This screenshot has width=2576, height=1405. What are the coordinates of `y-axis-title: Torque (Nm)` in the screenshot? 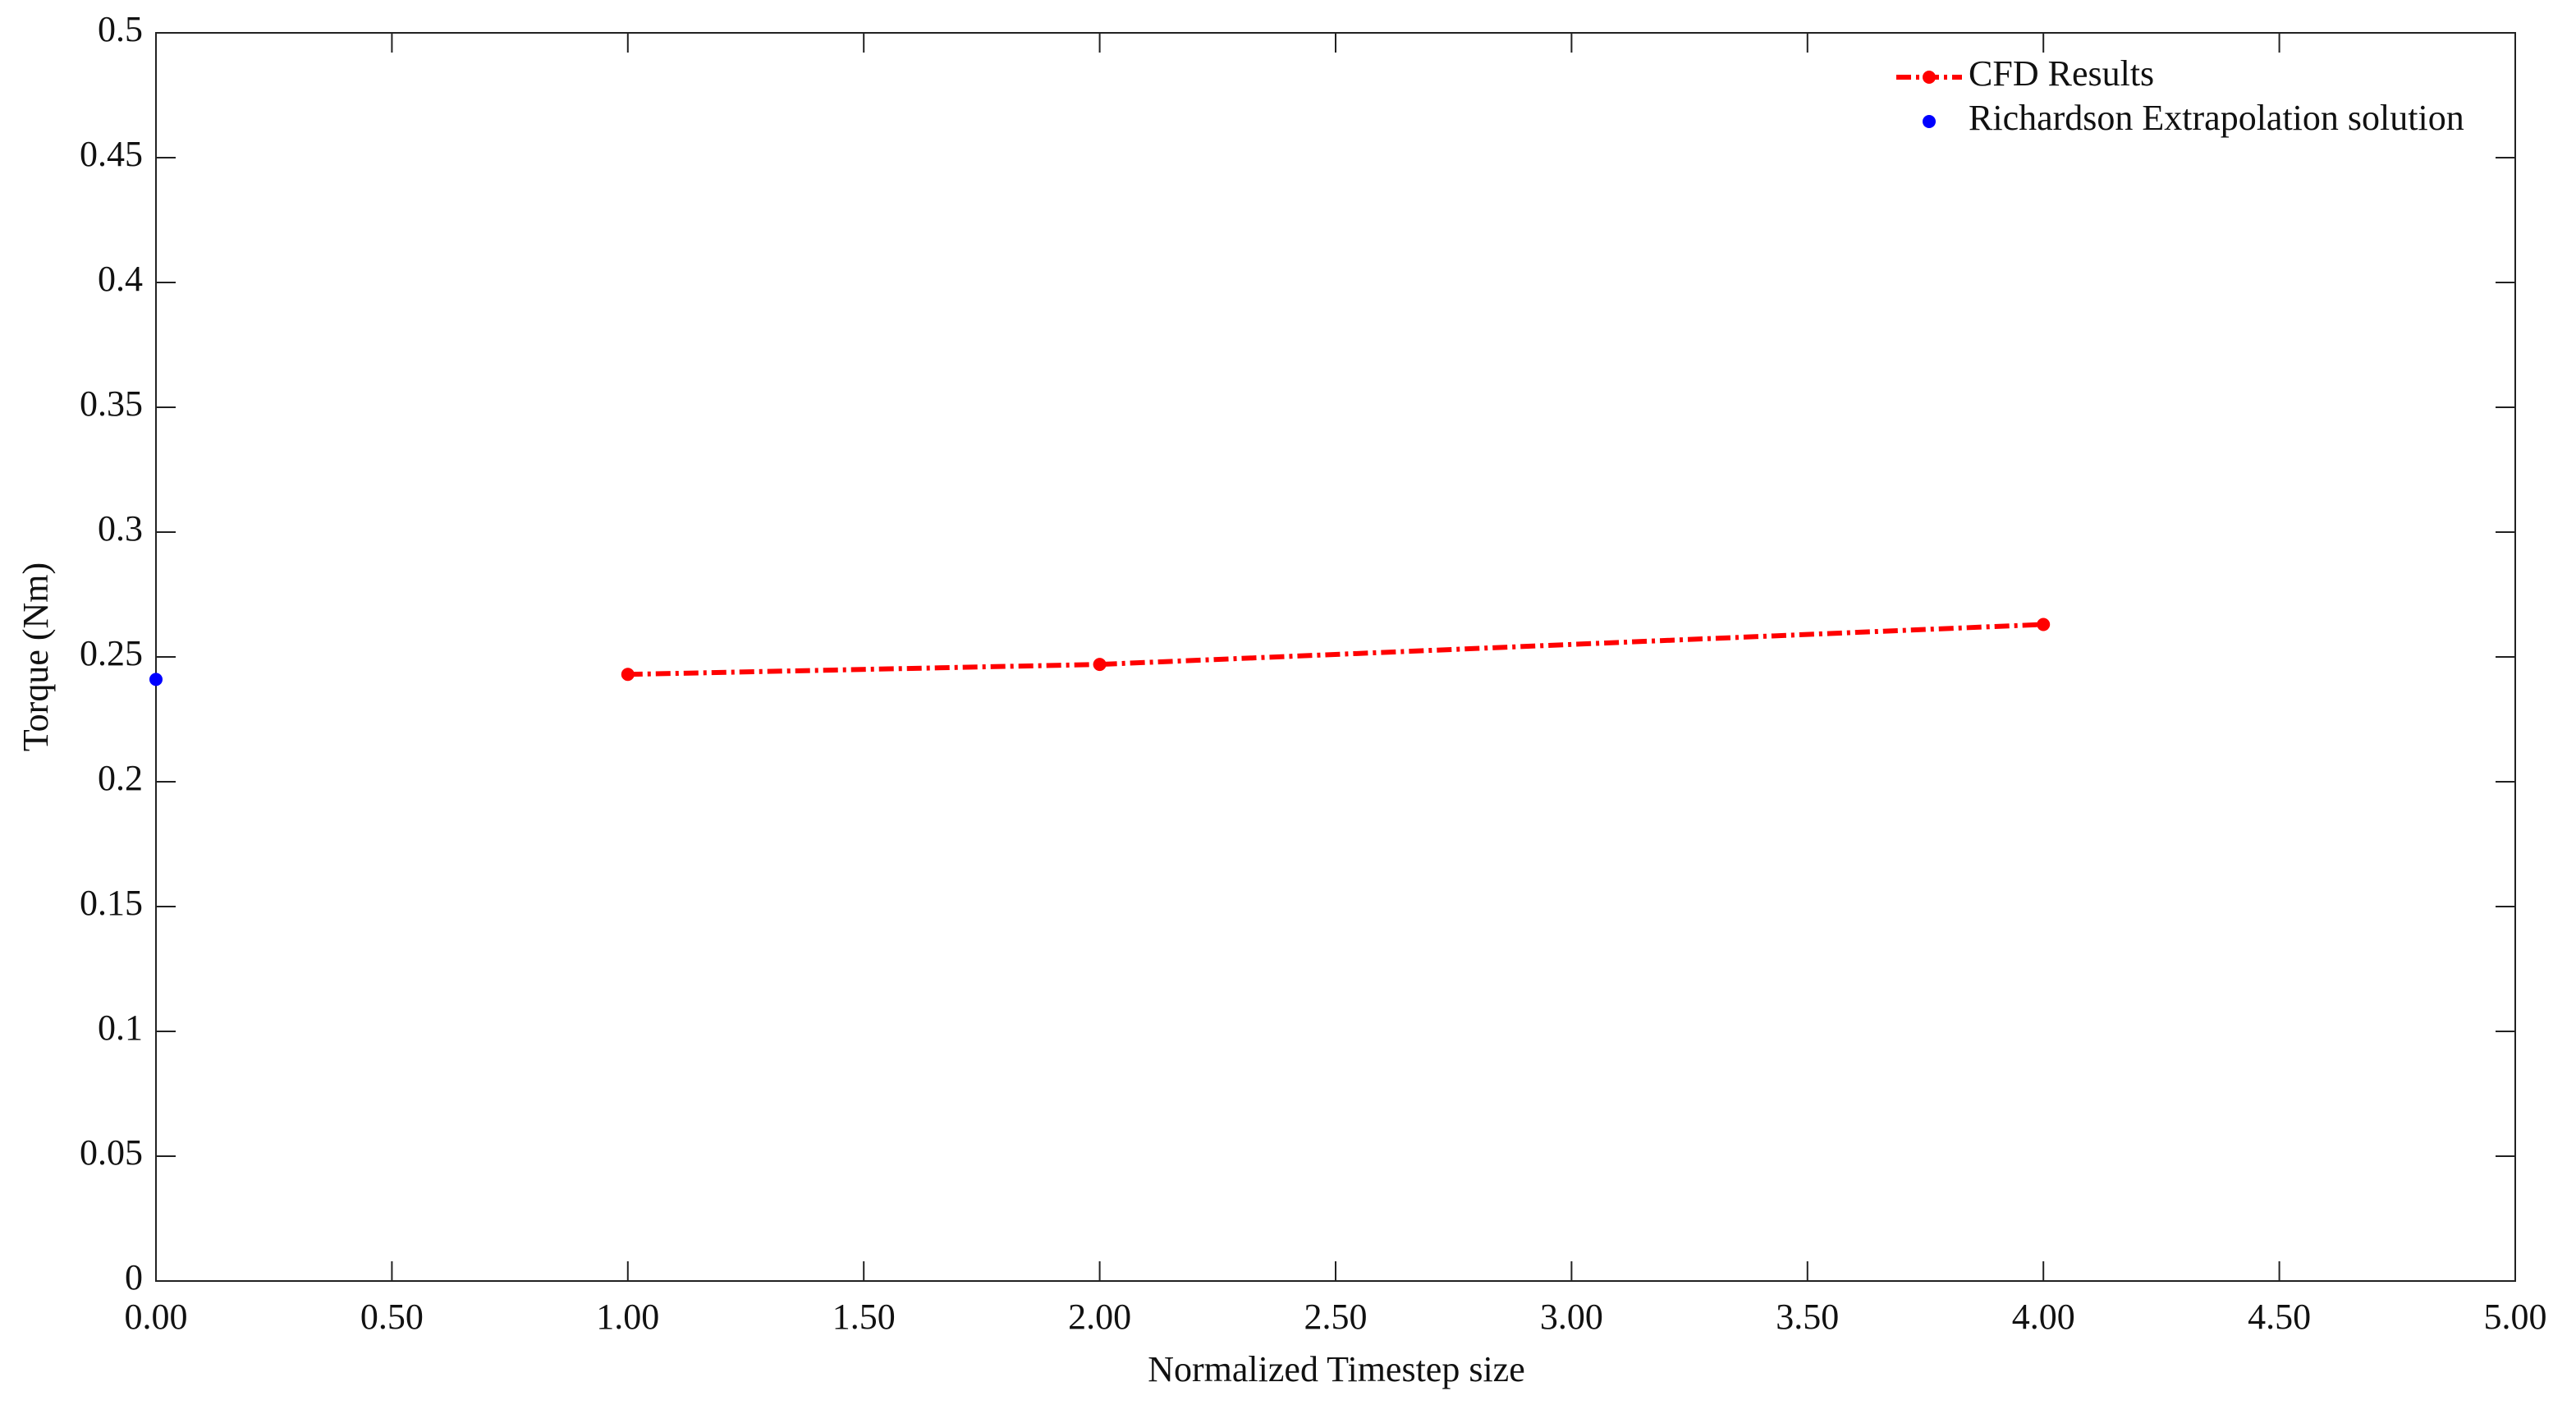 It's located at (36, 656).